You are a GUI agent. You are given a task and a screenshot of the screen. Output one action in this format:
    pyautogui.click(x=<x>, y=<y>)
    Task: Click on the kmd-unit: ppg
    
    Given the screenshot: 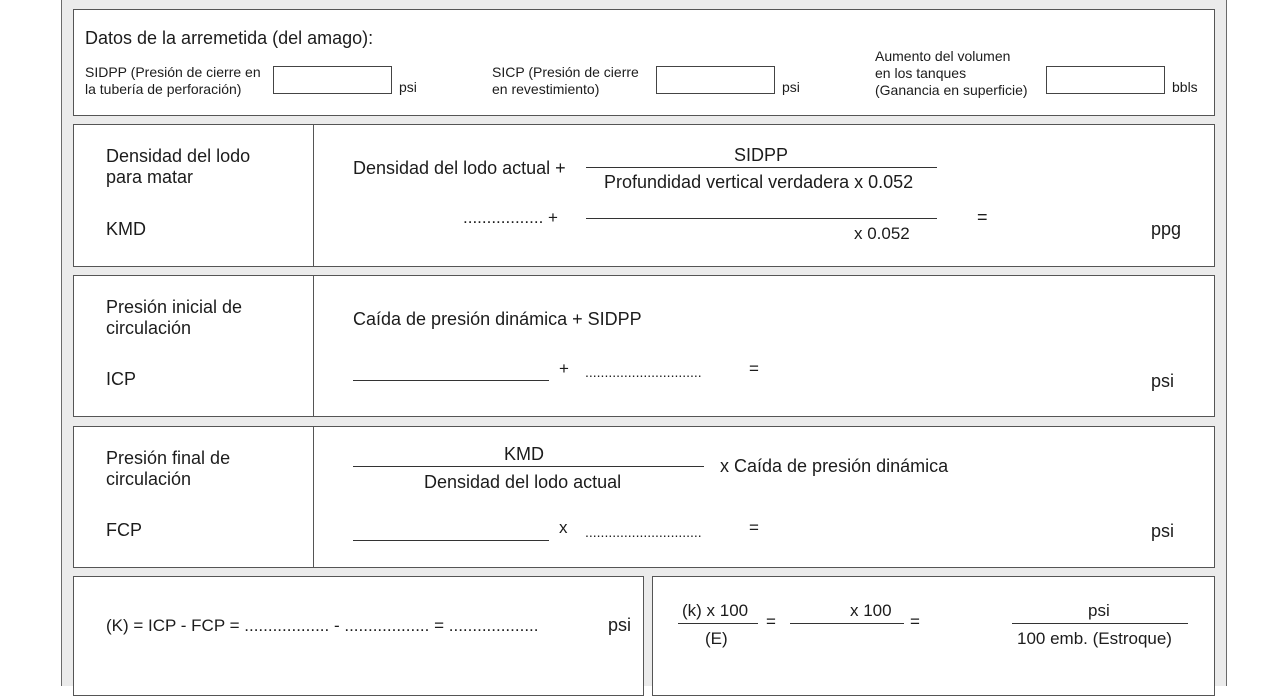 What is the action you would take?
    pyautogui.click(x=1166, y=229)
    